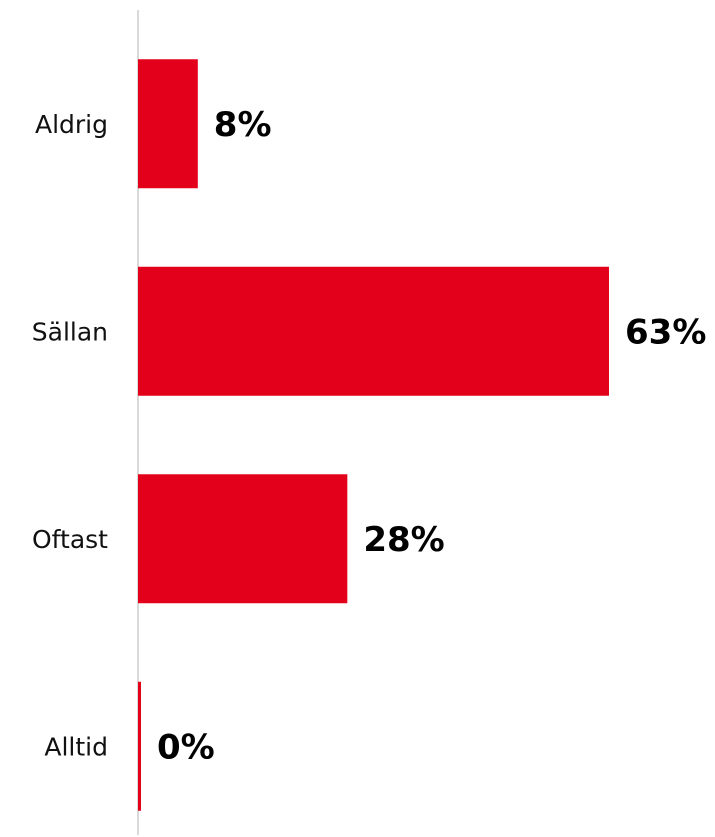 The image size is (715, 837). What do you see at coordinates (70, 539) in the screenshot?
I see `category-label-oftast: Oftast` at bounding box center [70, 539].